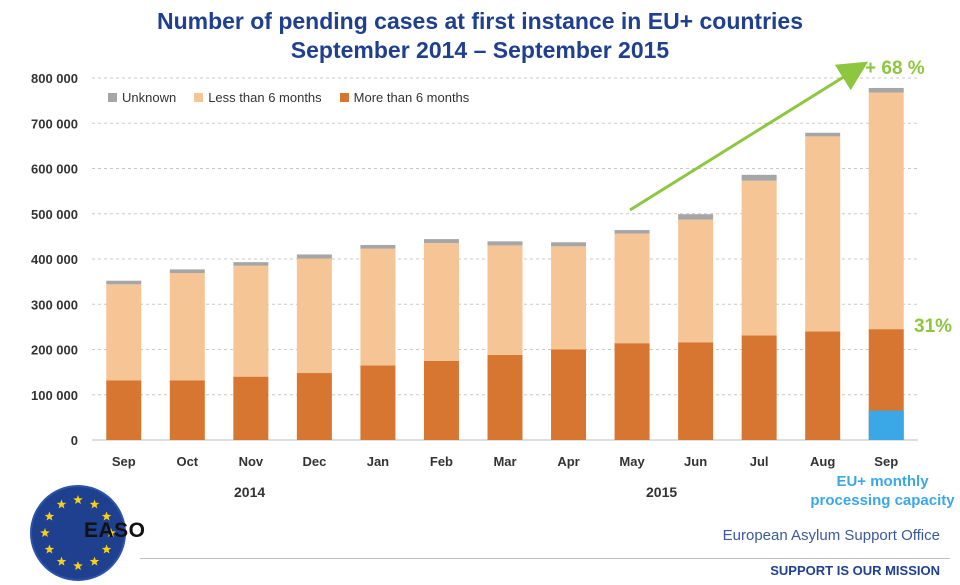 The width and height of the screenshot is (960, 585). What do you see at coordinates (933, 326) in the screenshot?
I see `share-annotation: 31%` at bounding box center [933, 326].